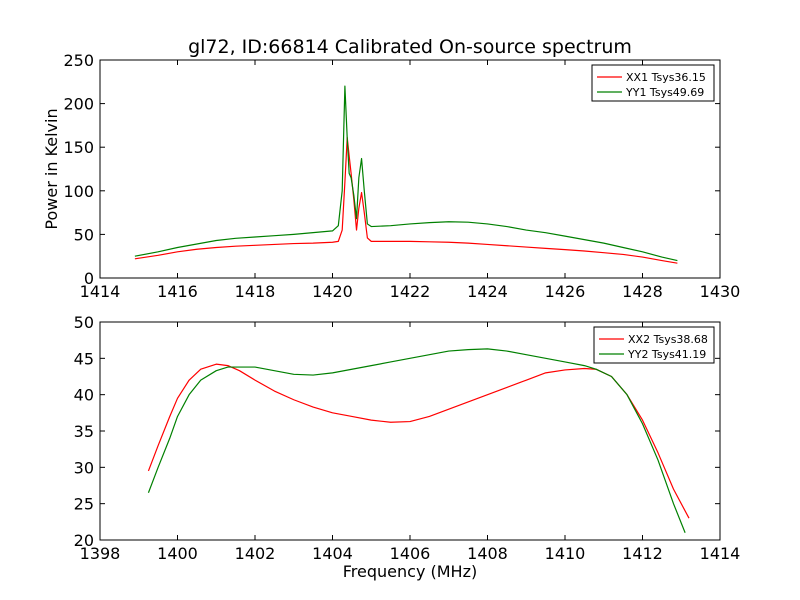  What do you see at coordinates (410, 553) in the screenshot?
I see `x-tick-label: 1406` at bounding box center [410, 553].